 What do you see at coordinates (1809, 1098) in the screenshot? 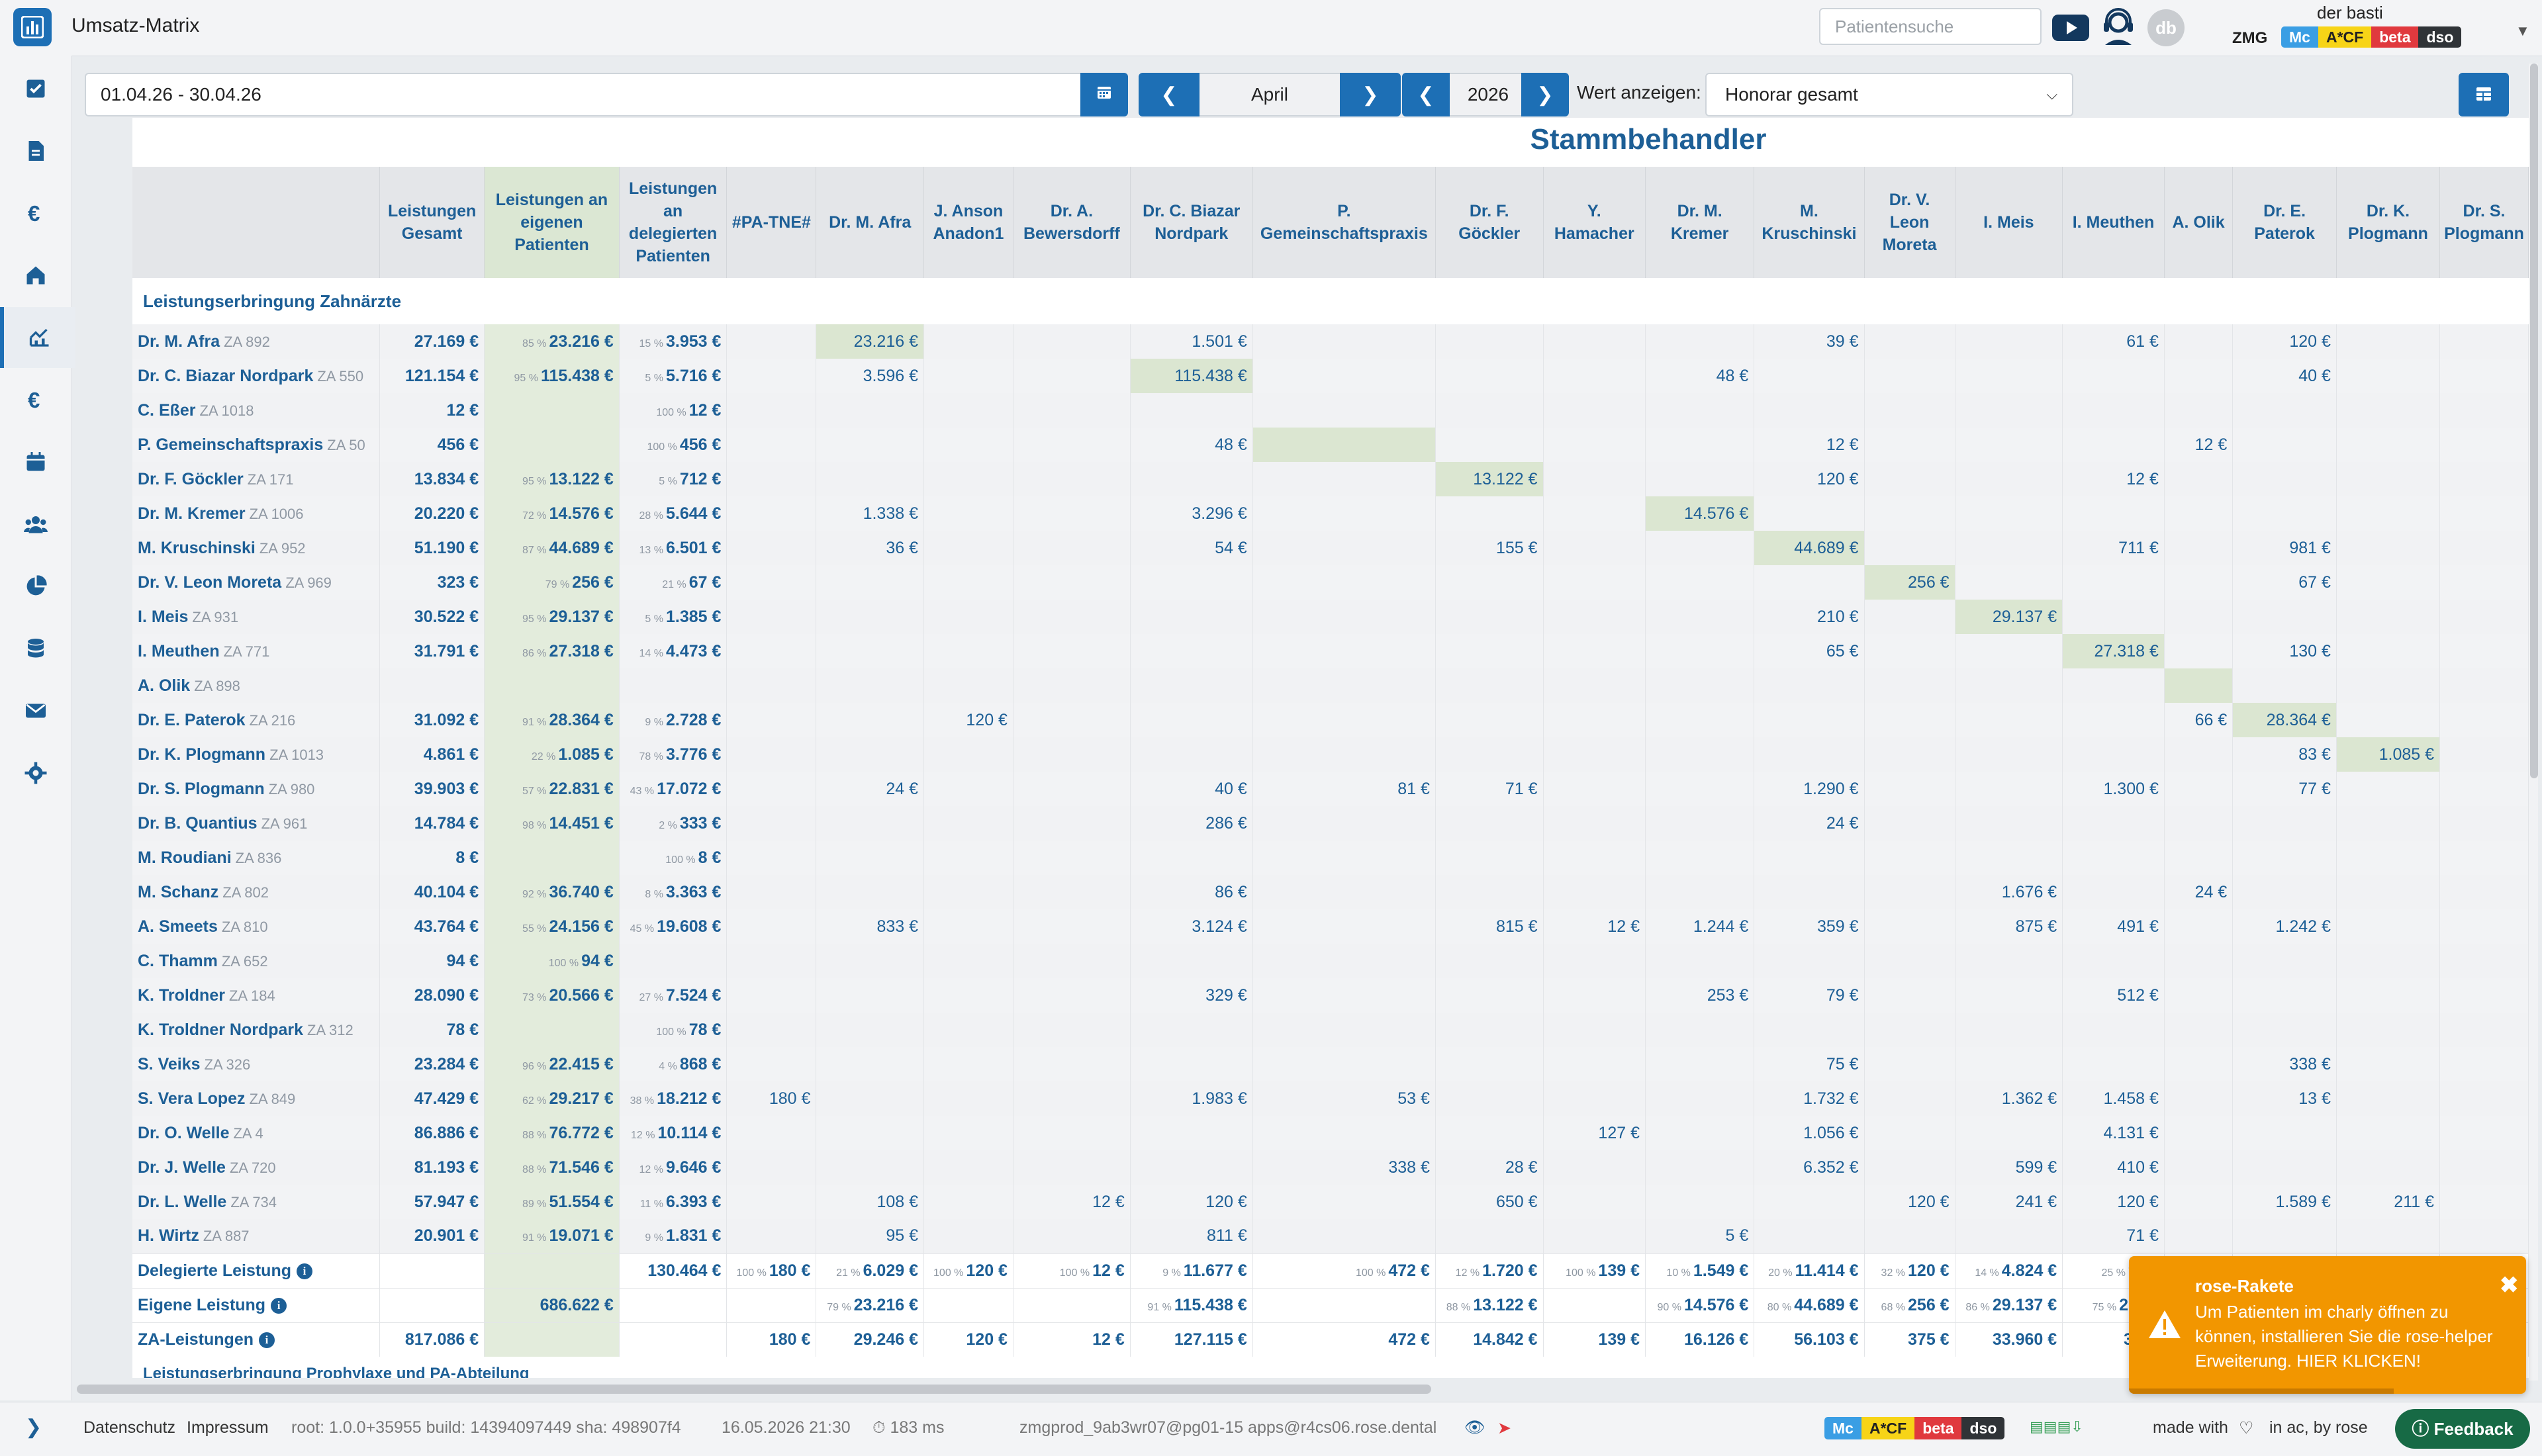
I see `matrix-cell: 1.732 €` at bounding box center [1809, 1098].